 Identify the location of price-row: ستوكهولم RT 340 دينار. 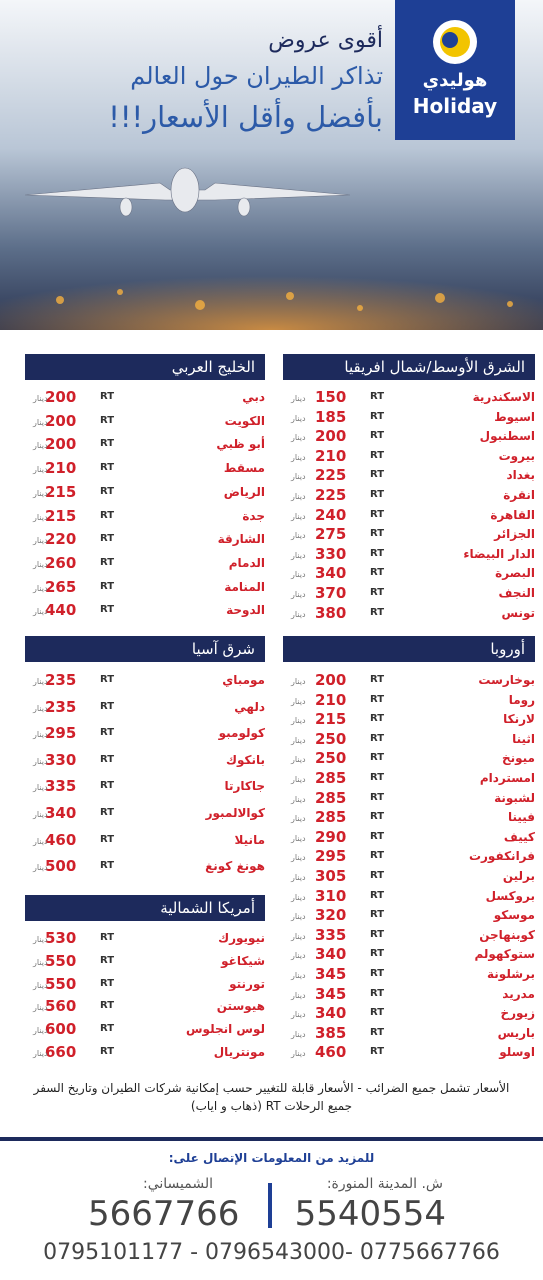
(409, 954).